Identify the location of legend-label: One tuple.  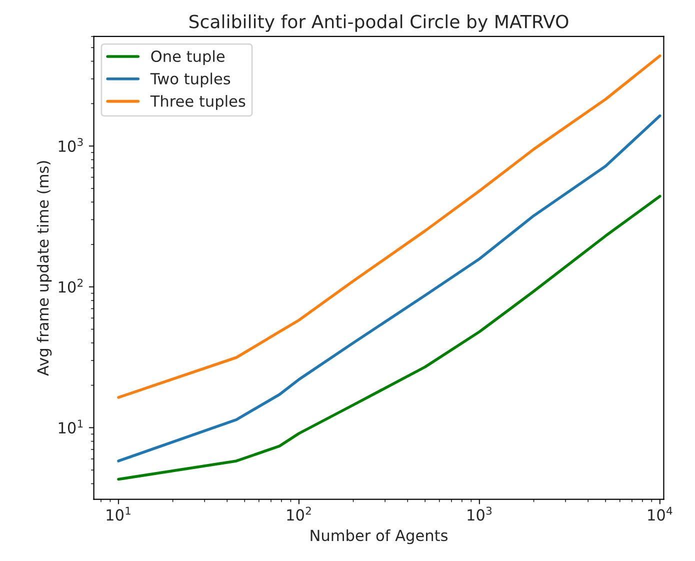
(188, 57).